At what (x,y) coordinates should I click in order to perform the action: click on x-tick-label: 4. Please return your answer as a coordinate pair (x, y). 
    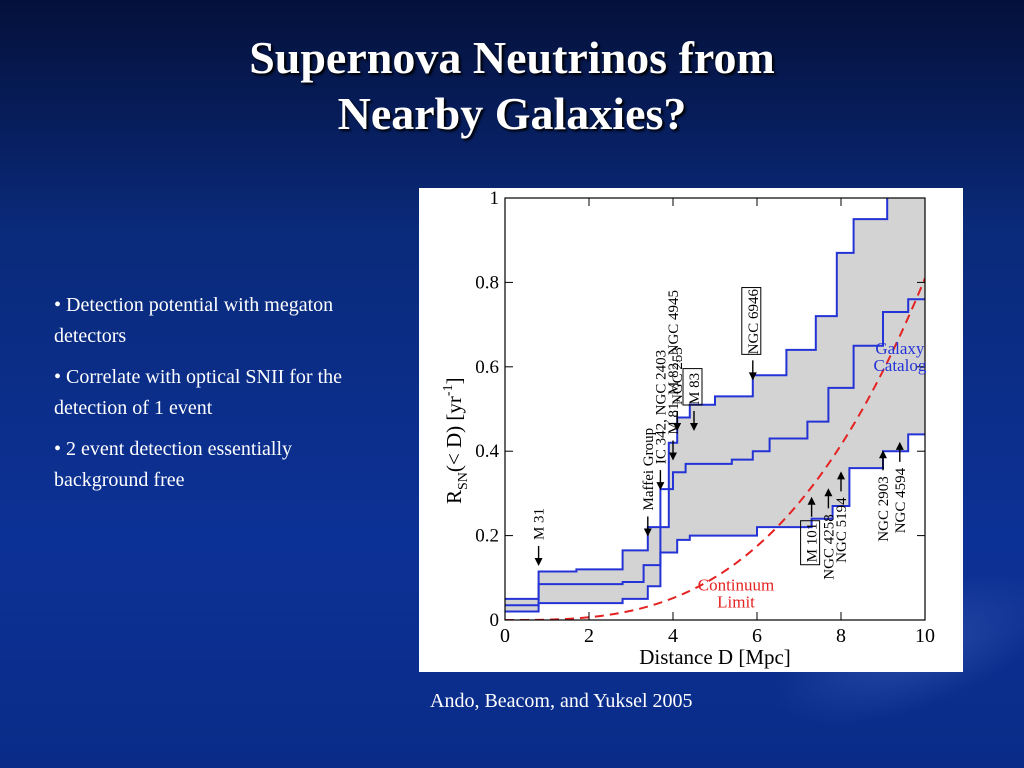
    Looking at the image, I should click on (673, 636).